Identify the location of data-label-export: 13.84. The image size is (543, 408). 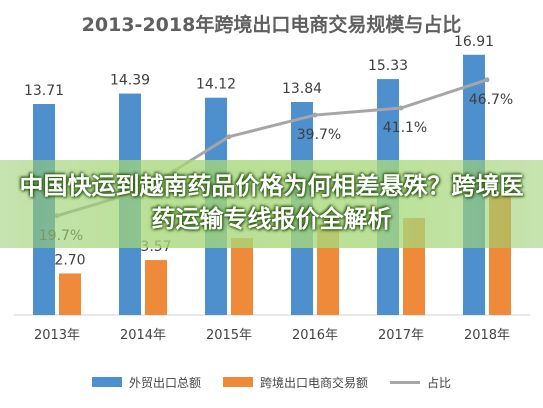
(302, 89).